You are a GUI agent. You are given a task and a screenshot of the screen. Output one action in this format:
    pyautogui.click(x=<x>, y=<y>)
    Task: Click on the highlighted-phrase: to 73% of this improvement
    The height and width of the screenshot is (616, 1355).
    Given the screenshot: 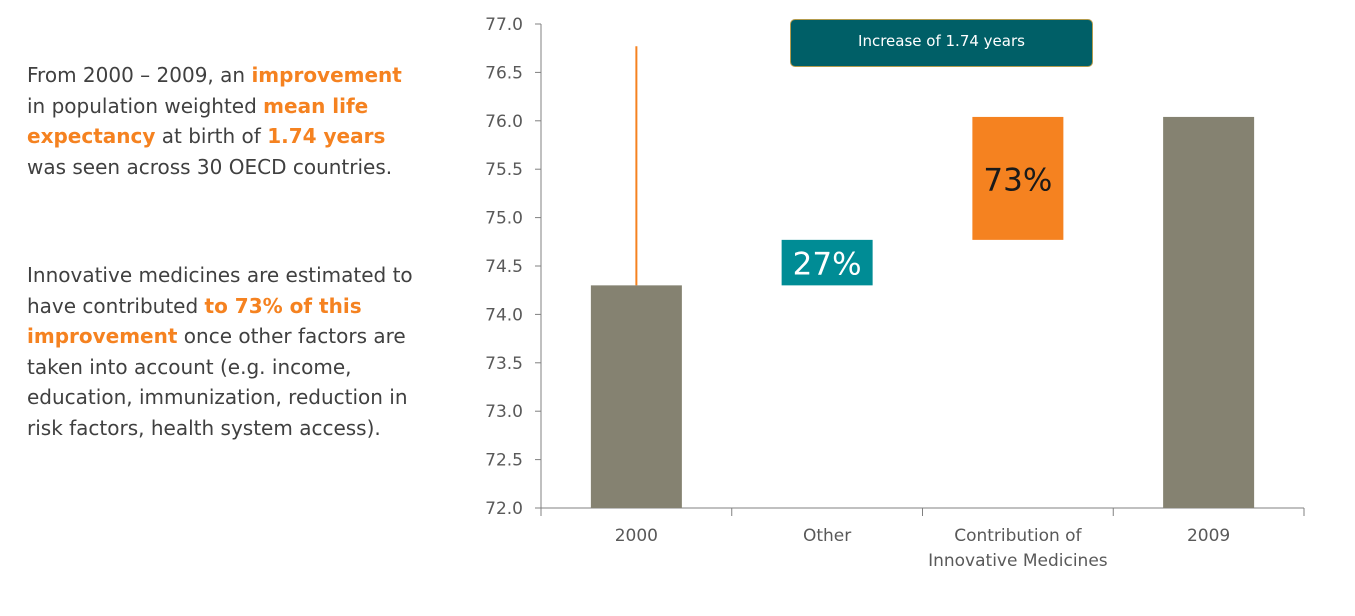 What is the action you would take?
    pyautogui.click(x=194, y=321)
    